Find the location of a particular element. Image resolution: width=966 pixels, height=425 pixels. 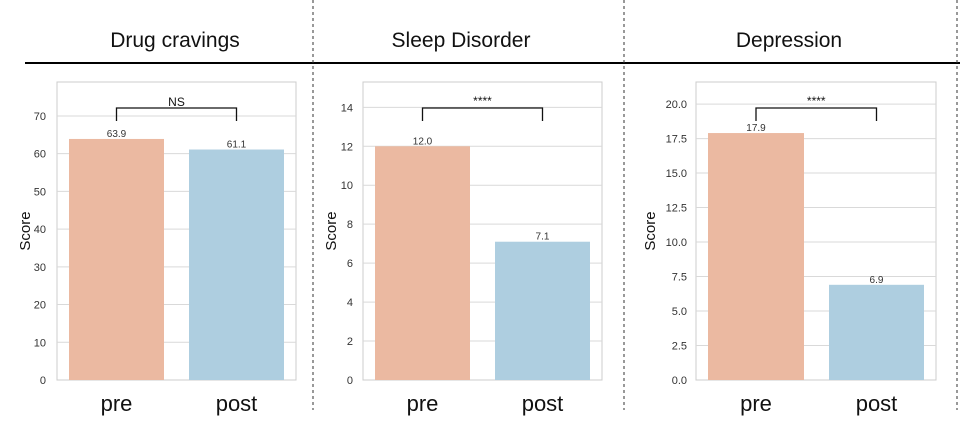

y-tick-label: 8 is located at coordinates (350, 225).